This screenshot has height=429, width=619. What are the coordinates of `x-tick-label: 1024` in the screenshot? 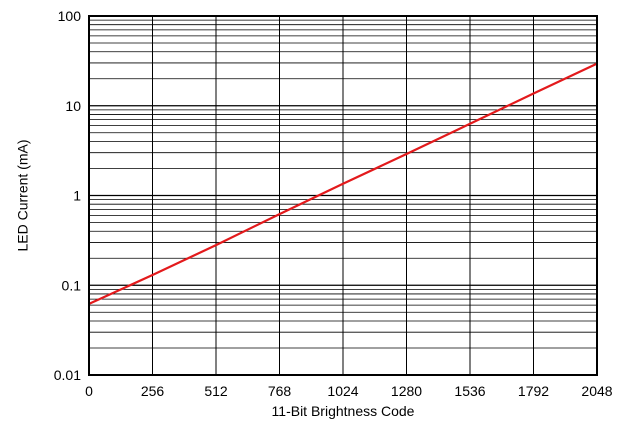 It's located at (342, 391).